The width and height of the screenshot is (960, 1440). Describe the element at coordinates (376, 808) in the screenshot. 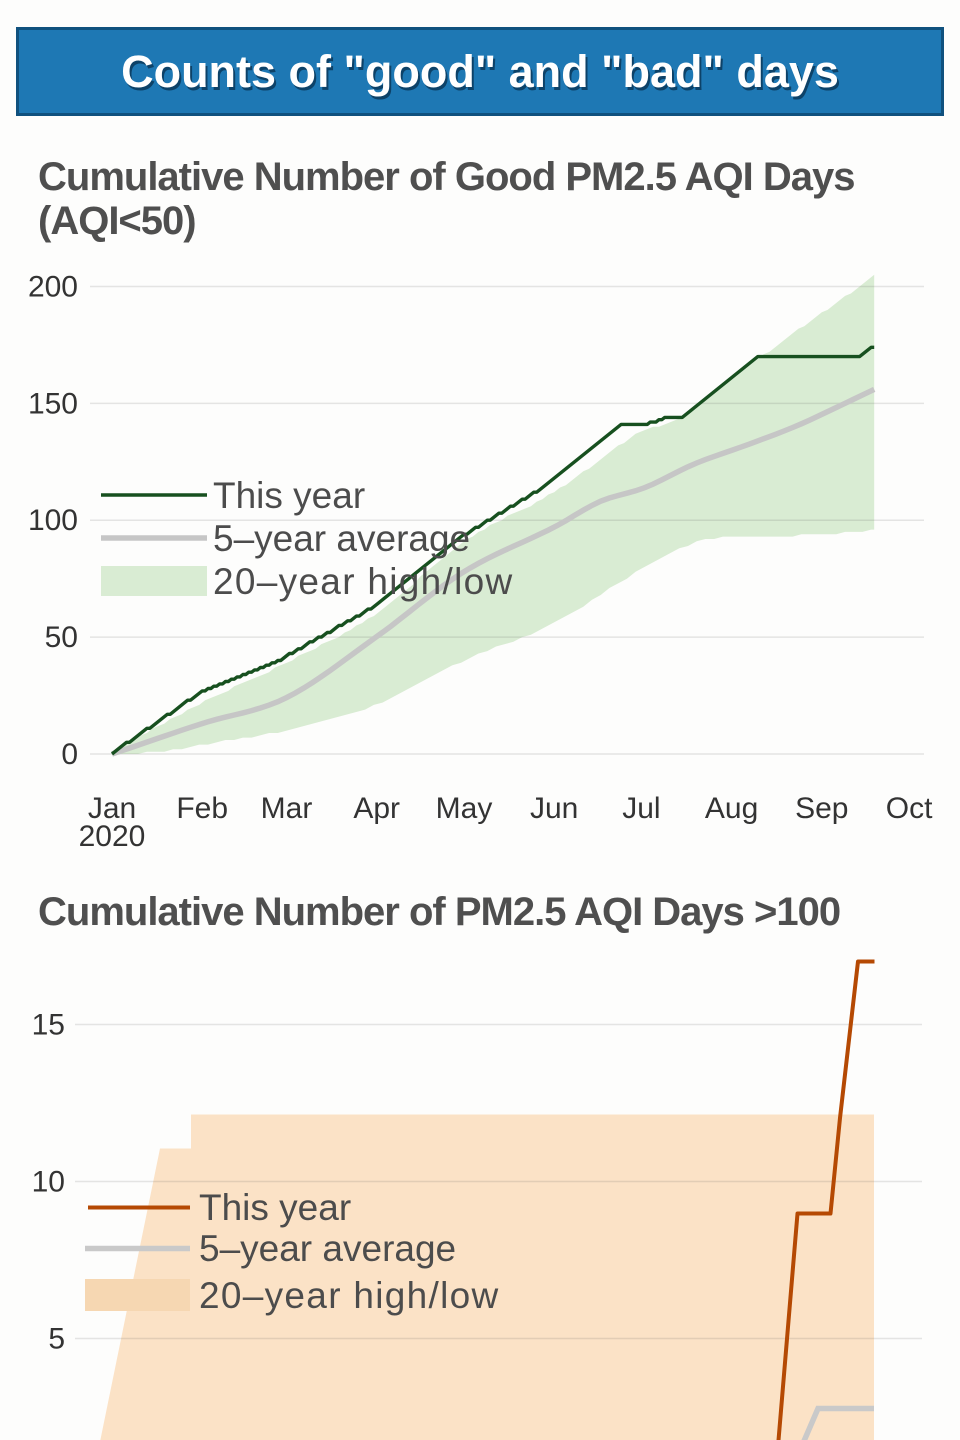

I see `svg-text: Apr` at that location.